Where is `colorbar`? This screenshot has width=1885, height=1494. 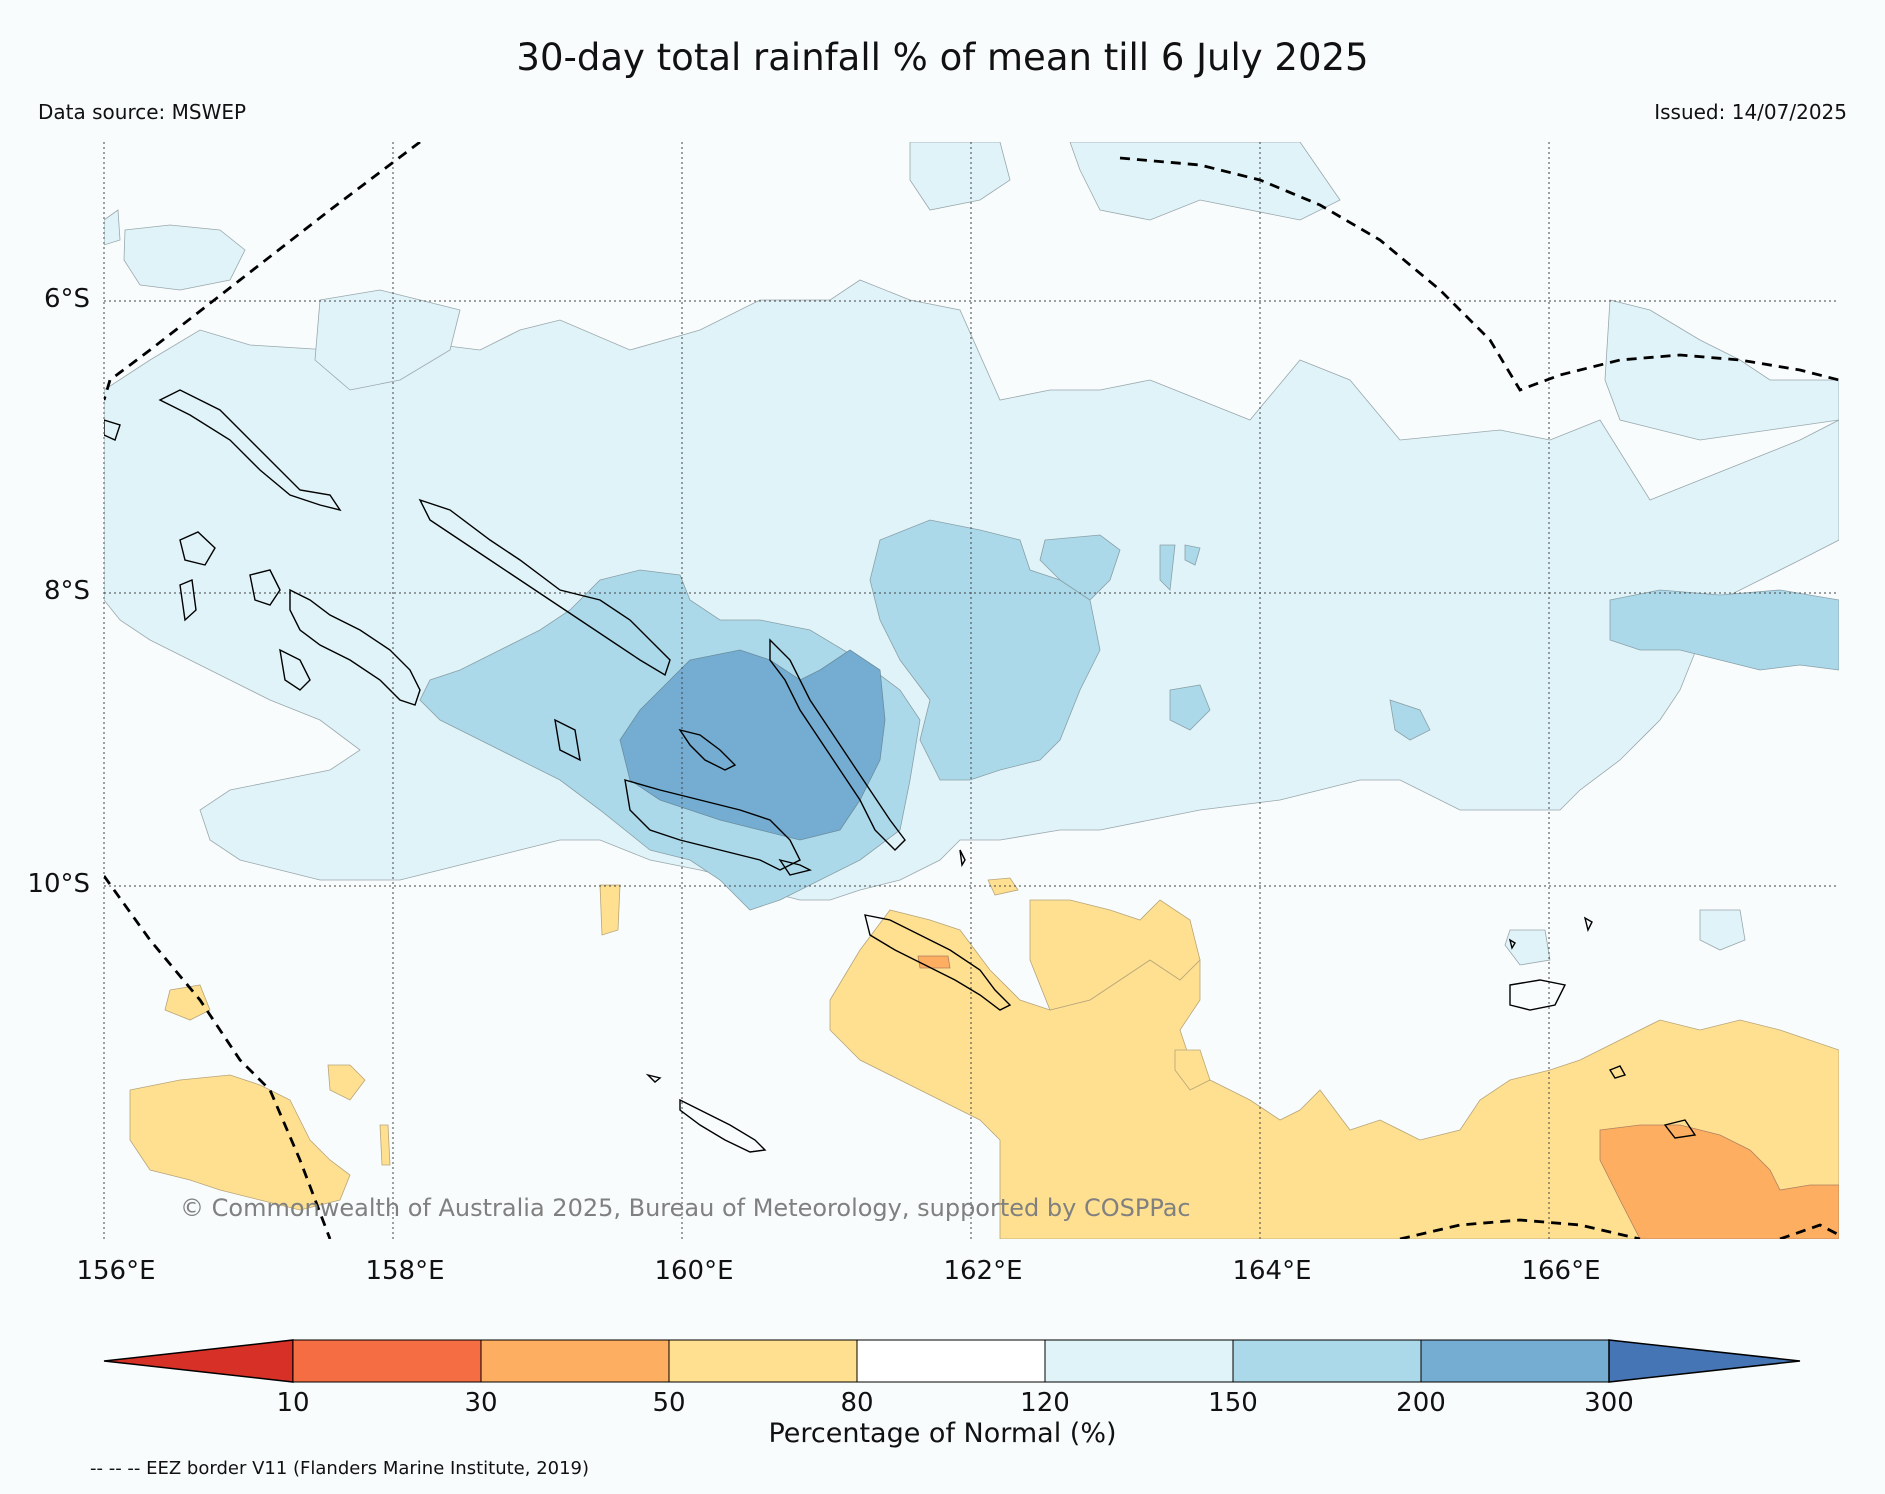 colorbar is located at coordinates (952, 1361).